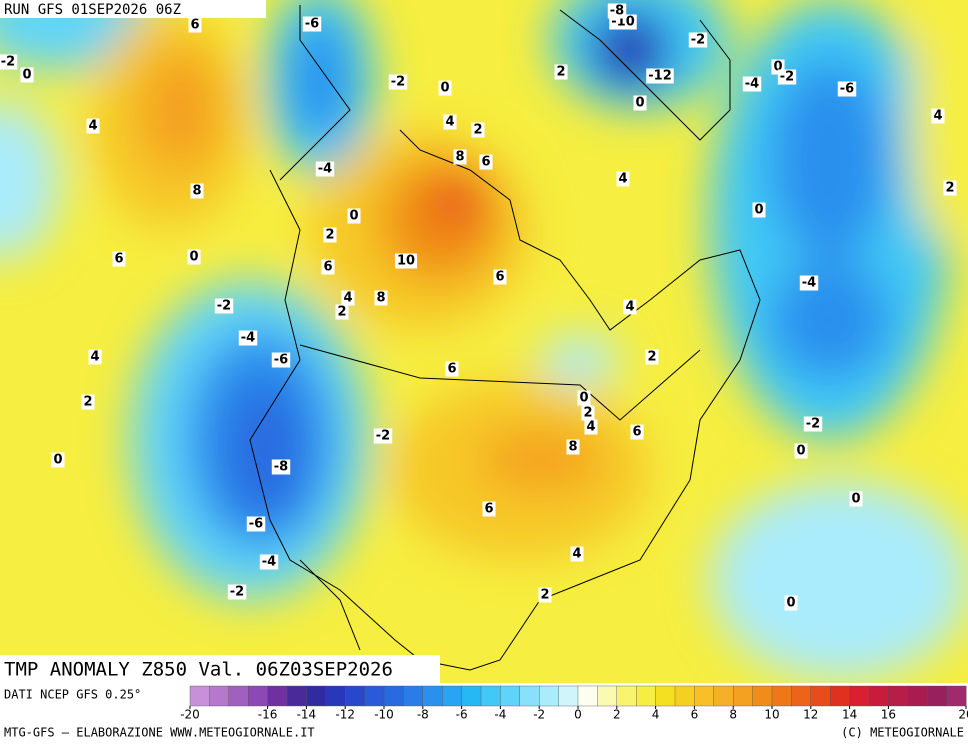 This screenshot has width=968, height=745. What do you see at coordinates (133, 9) in the screenshot?
I see `run-box` at bounding box center [133, 9].